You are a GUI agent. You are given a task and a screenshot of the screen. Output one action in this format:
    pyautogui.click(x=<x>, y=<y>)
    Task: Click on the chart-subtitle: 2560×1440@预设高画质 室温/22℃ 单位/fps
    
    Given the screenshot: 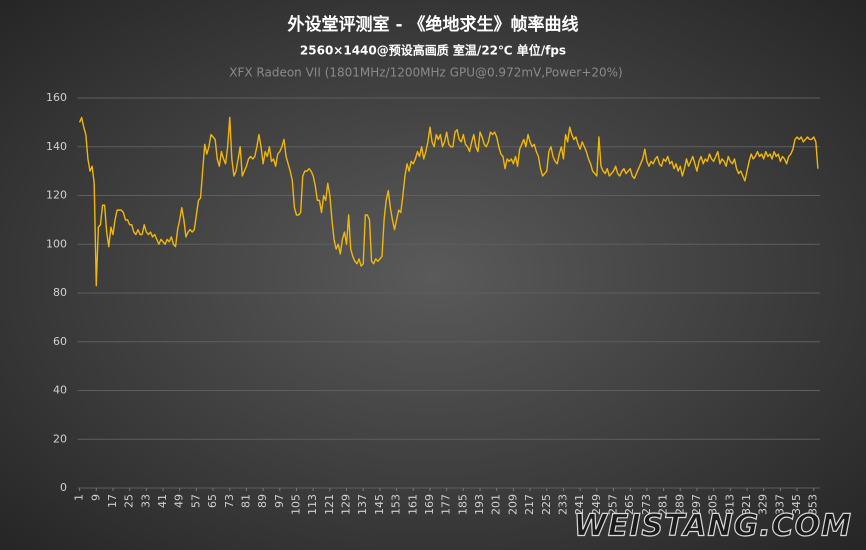 What is the action you would take?
    pyautogui.click(x=433, y=50)
    